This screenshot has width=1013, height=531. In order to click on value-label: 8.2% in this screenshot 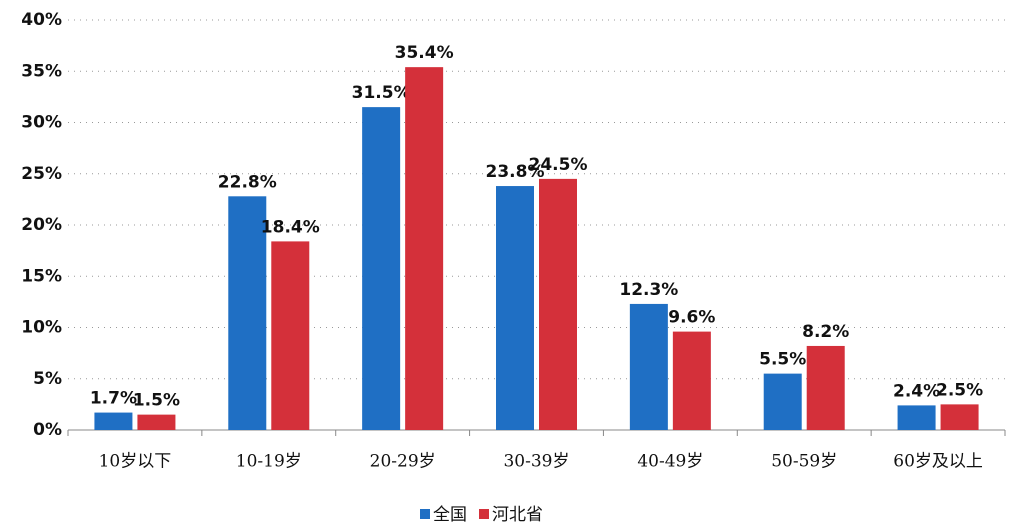, I will do `click(825, 332)`.